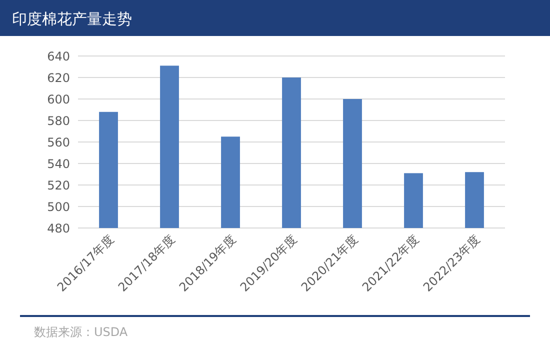 The width and height of the screenshot is (550, 350). Describe the element at coordinates (58, 164) in the screenshot. I see `y-tick-label: 540` at that location.